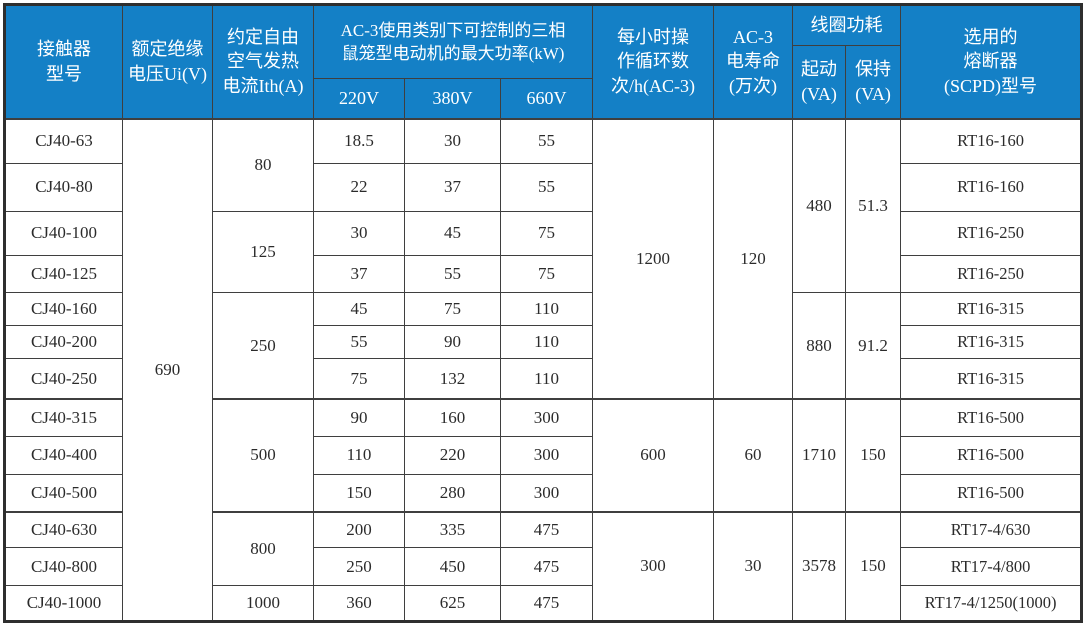 This screenshot has height=627, width=1085. I want to click on table-cell: 18.5, so click(359, 141).